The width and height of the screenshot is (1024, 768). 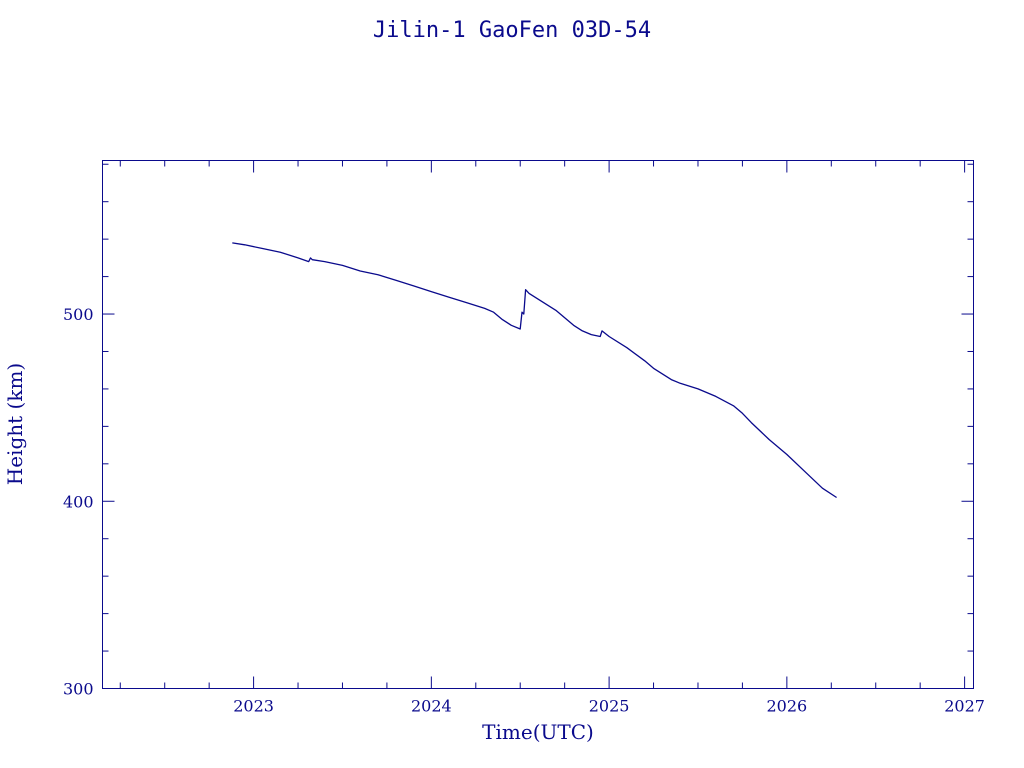 What do you see at coordinates (964, 706) in the screenshot?
I see `x-tick-label: 2027` at bounding box center [964, 706].